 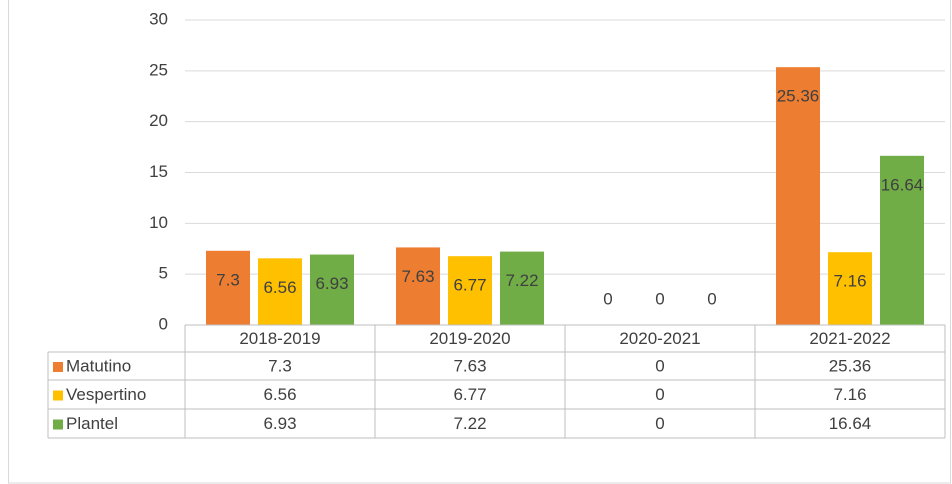 I want to click on legend-label: Matutino, so click(x=98, y=365).